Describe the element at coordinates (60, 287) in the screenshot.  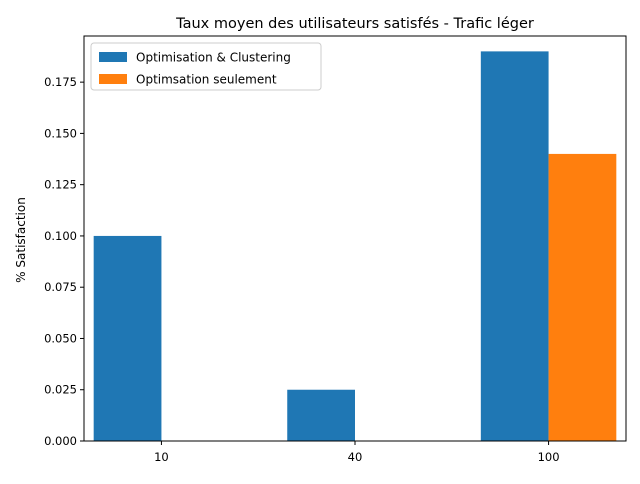
I see `y-tick-label: 0.075` at that location.